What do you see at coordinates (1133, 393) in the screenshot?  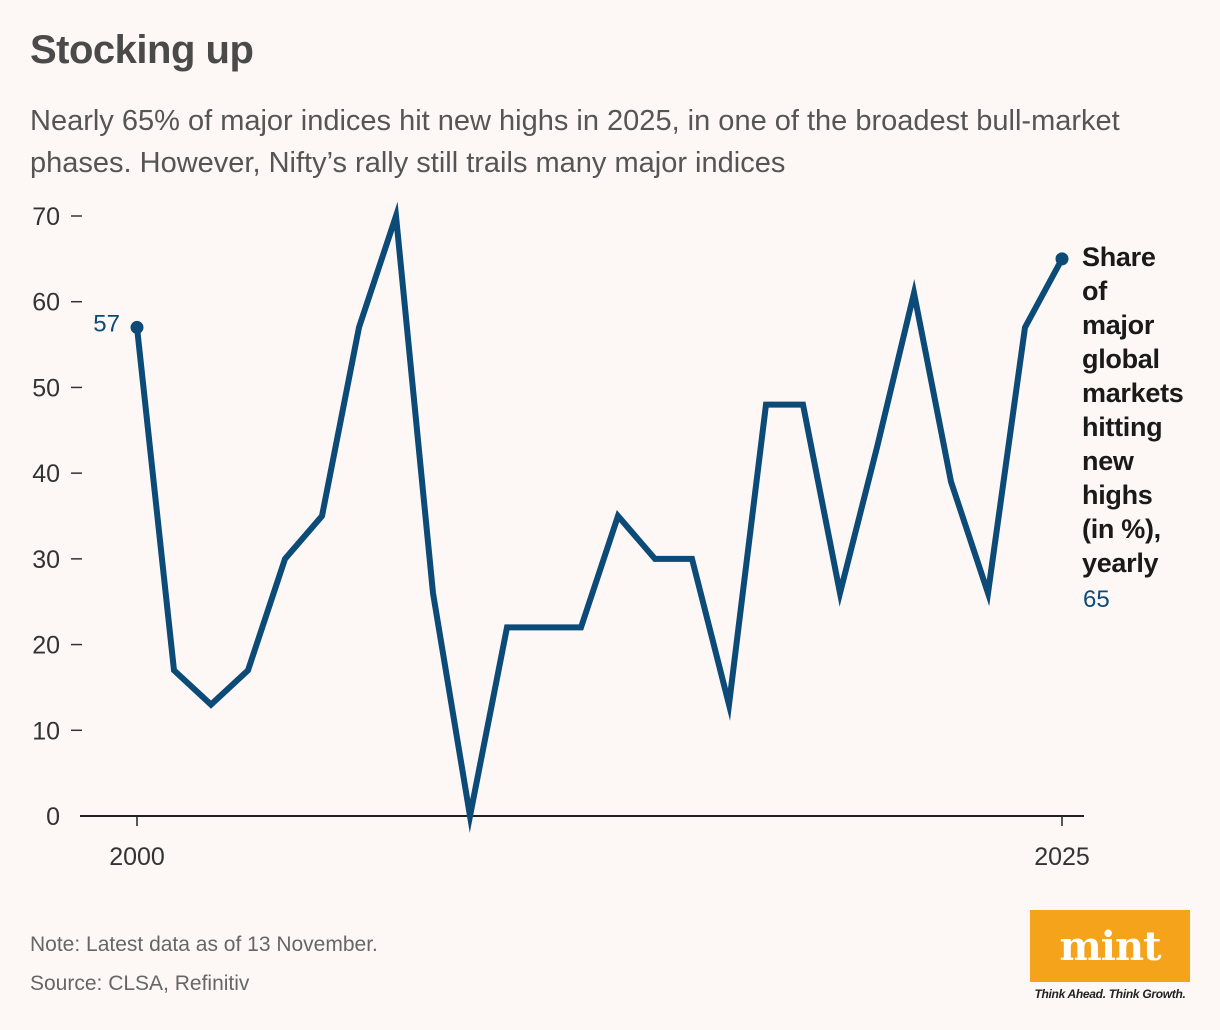 I see `series-label-line: markets` at bounding box center [1133, 393].